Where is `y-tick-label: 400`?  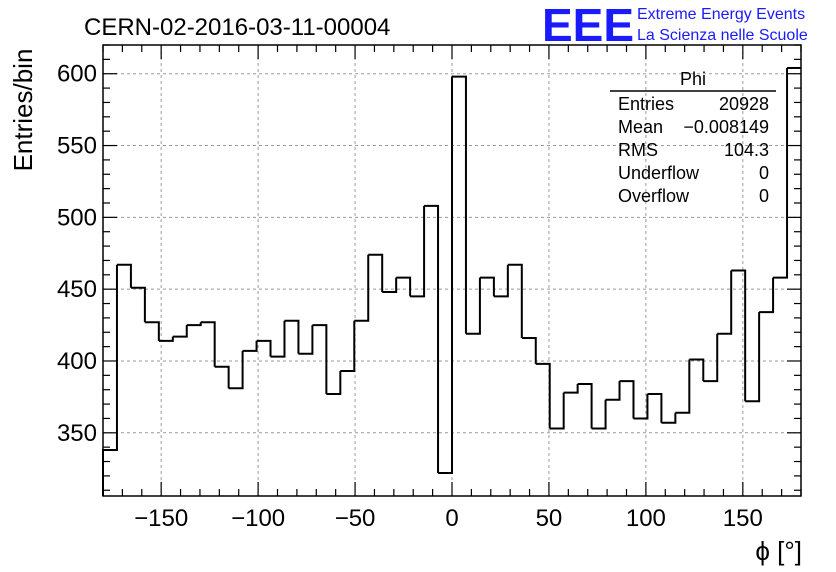
y-tick-label: 400 is located at coordinates (77, 361).